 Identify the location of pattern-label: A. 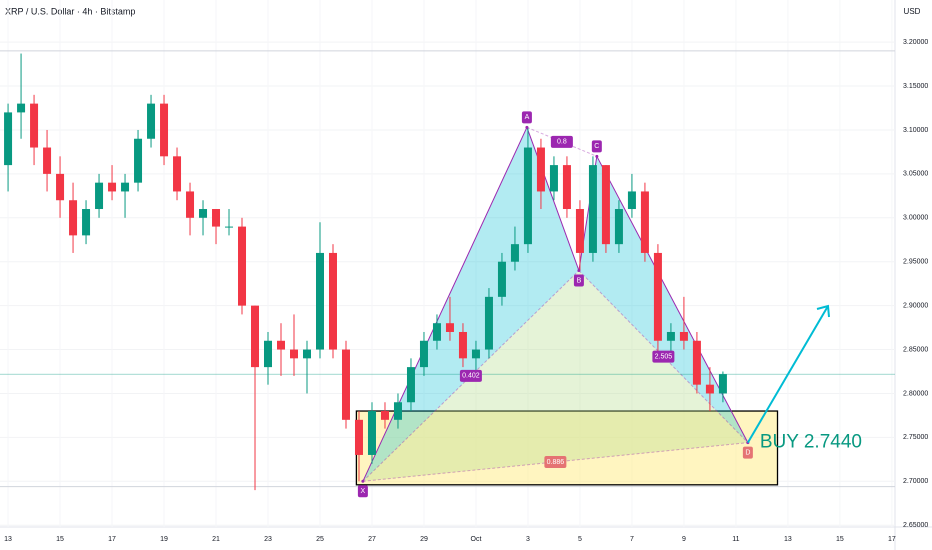
(527, 117).